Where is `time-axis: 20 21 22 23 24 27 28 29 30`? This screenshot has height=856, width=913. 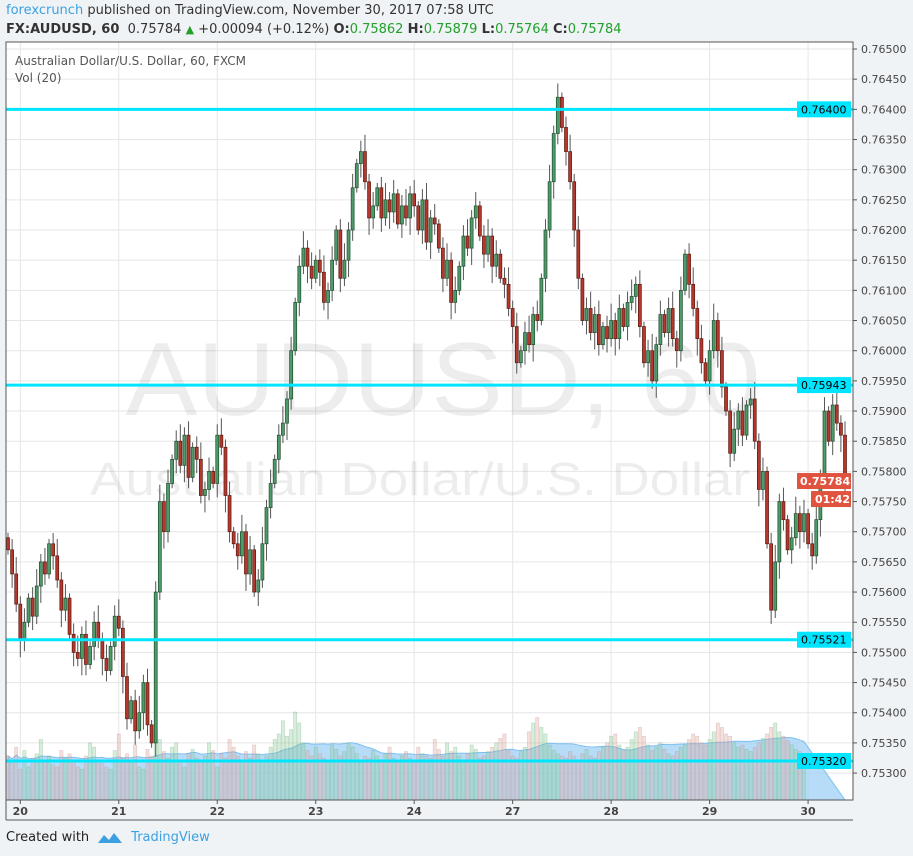 time-axis: 20 21 22 23 24 27 28 29 30 is located at coordinates (414, 809).